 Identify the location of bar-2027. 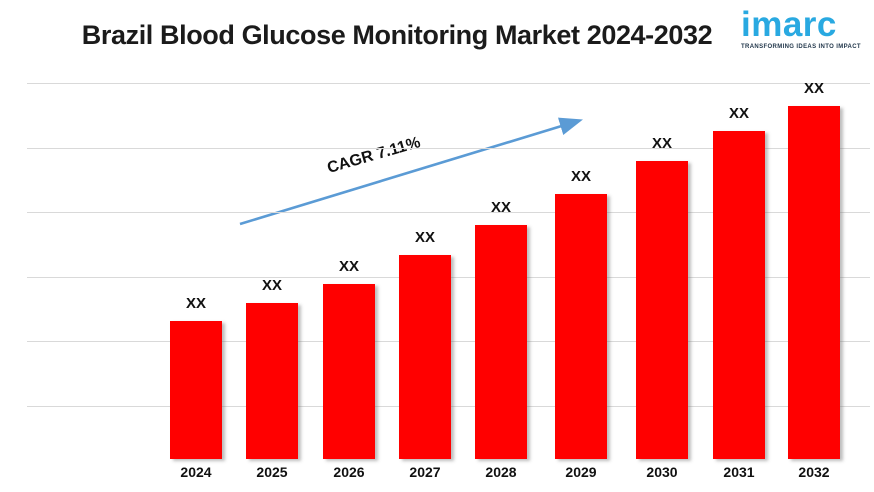
(425, 357).